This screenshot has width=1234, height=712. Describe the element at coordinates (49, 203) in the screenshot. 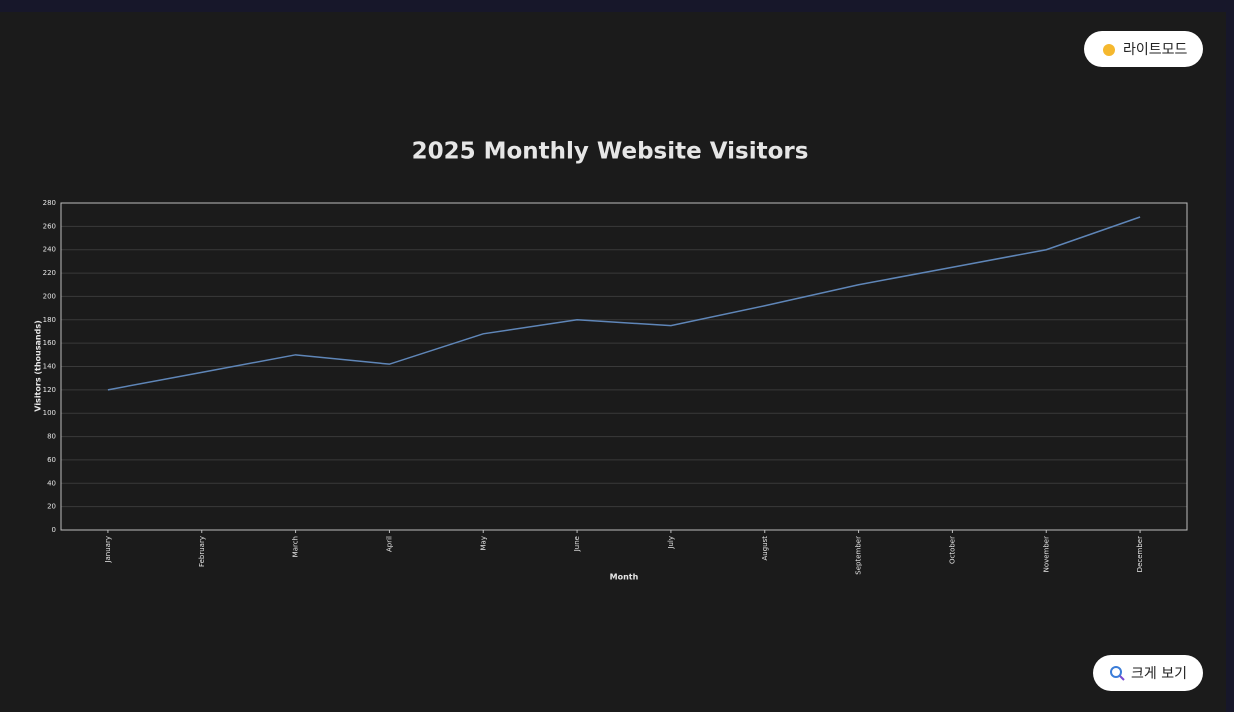

I see `y-tick-label: 280` at that location.